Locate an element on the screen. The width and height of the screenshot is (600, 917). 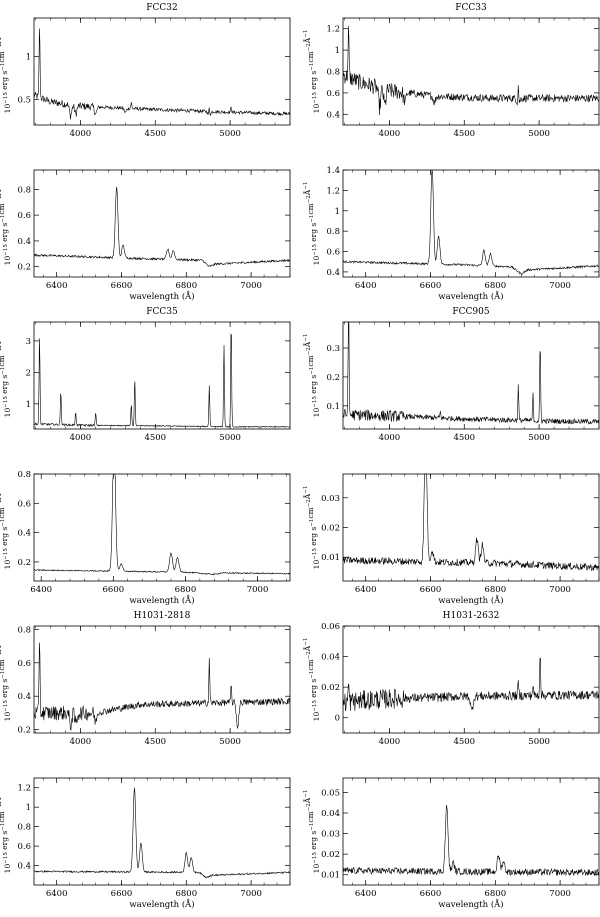
y-tick-label: 0.1 is located at coordinates (333, 407).